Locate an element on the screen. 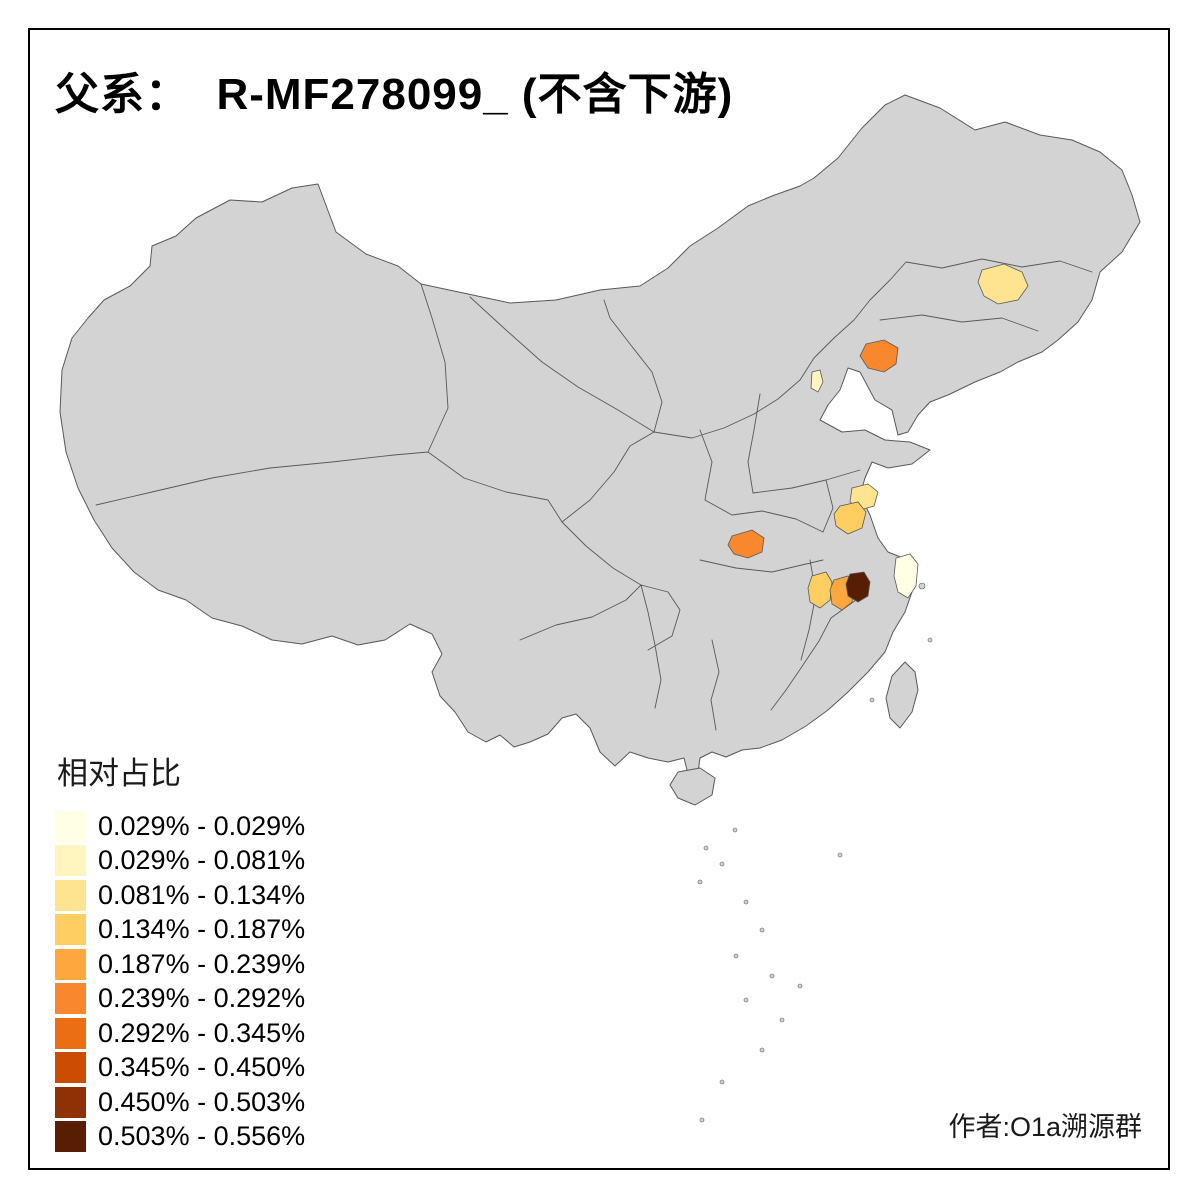 This screenshot has width=1200, height=1200. legend-row: 0.450% - 0.503% is located at coordinates (180, 1102).